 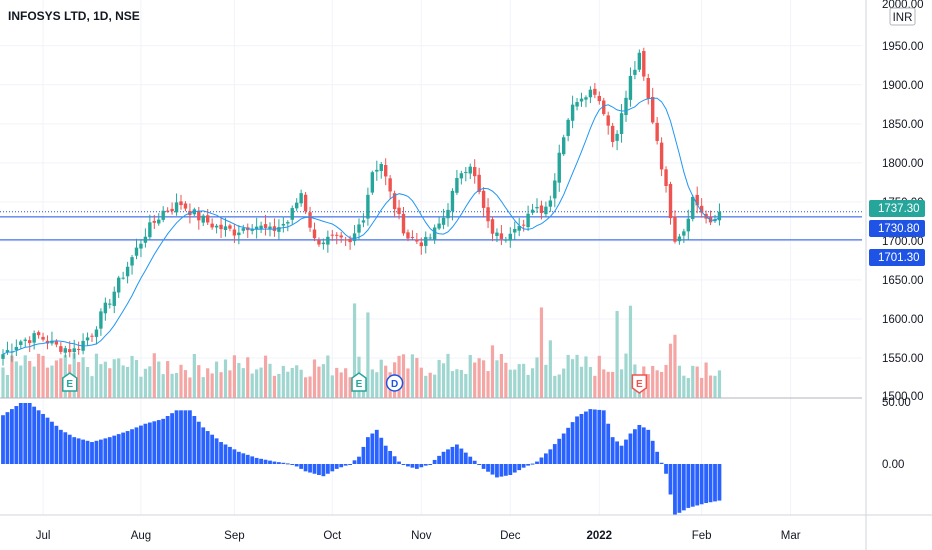 What do you see at coordinates (394, 383) in the screenshot?
I see `event-marker-d: D` at bounding box center [394, 383].